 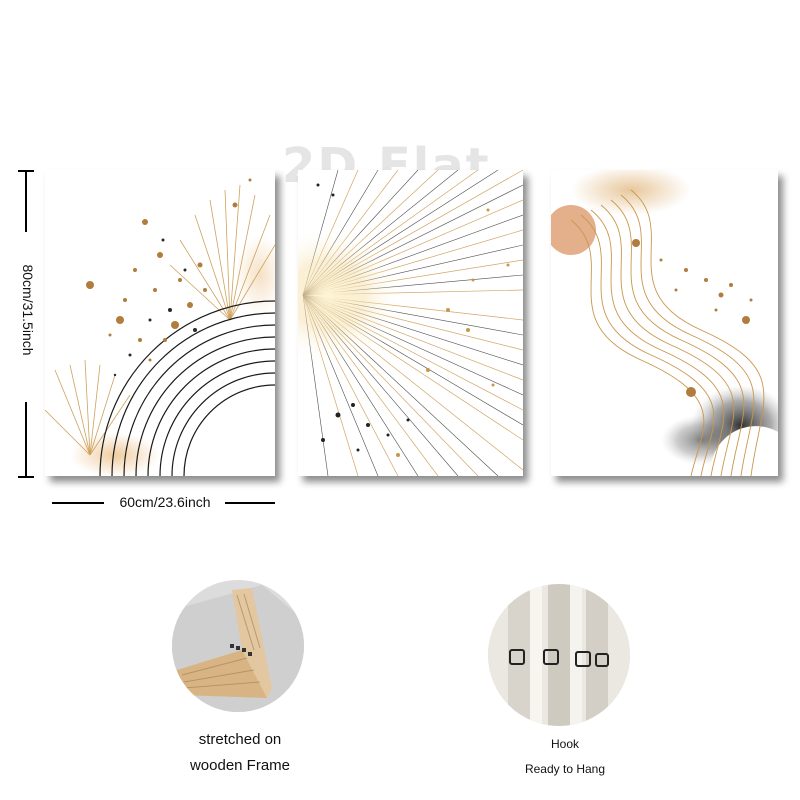 I want to click on left-panel-art, so click(x=160, y=327).